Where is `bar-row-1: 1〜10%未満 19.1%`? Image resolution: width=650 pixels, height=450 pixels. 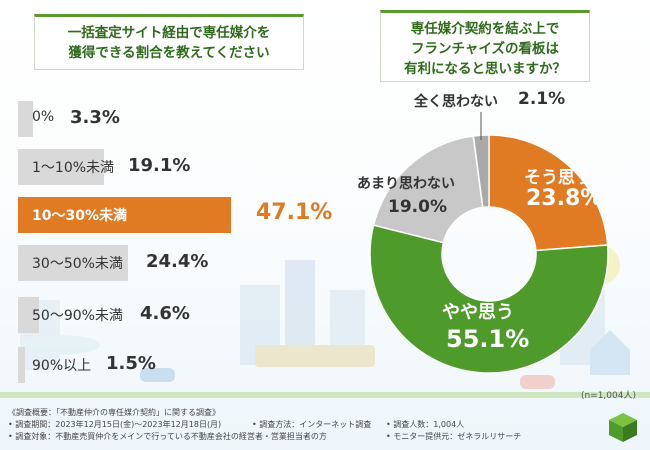
bar-row-1: 1〜10%未満 19.1% is located at coordinates (168, 167).